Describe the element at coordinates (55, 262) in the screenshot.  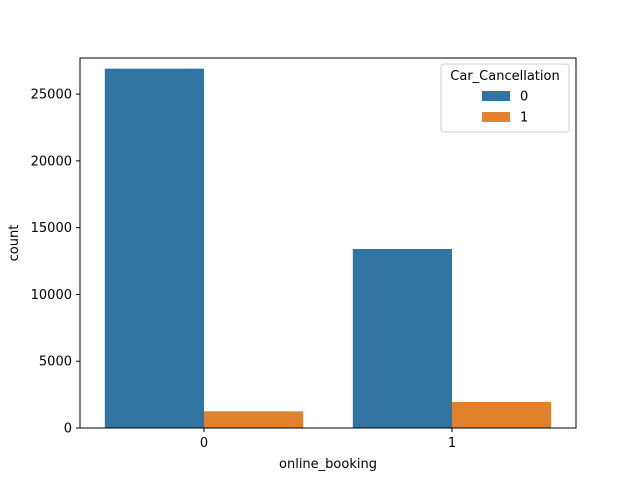
I see `y-axis: 0 5000 10000 15000 20000 25000` at that location.